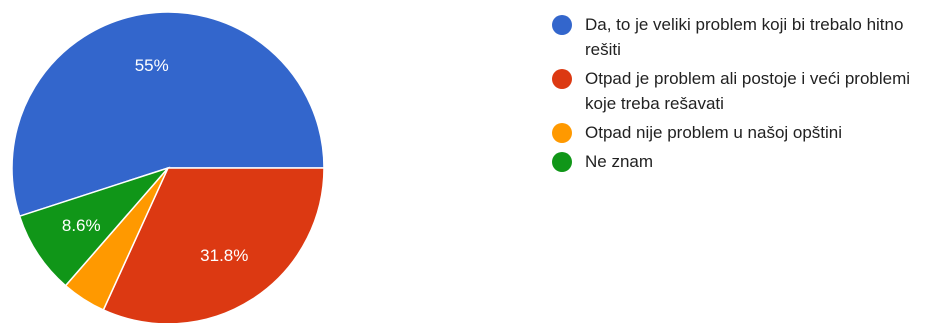  I want to click on slice-value-label-0: 55%, so click(152, 65).